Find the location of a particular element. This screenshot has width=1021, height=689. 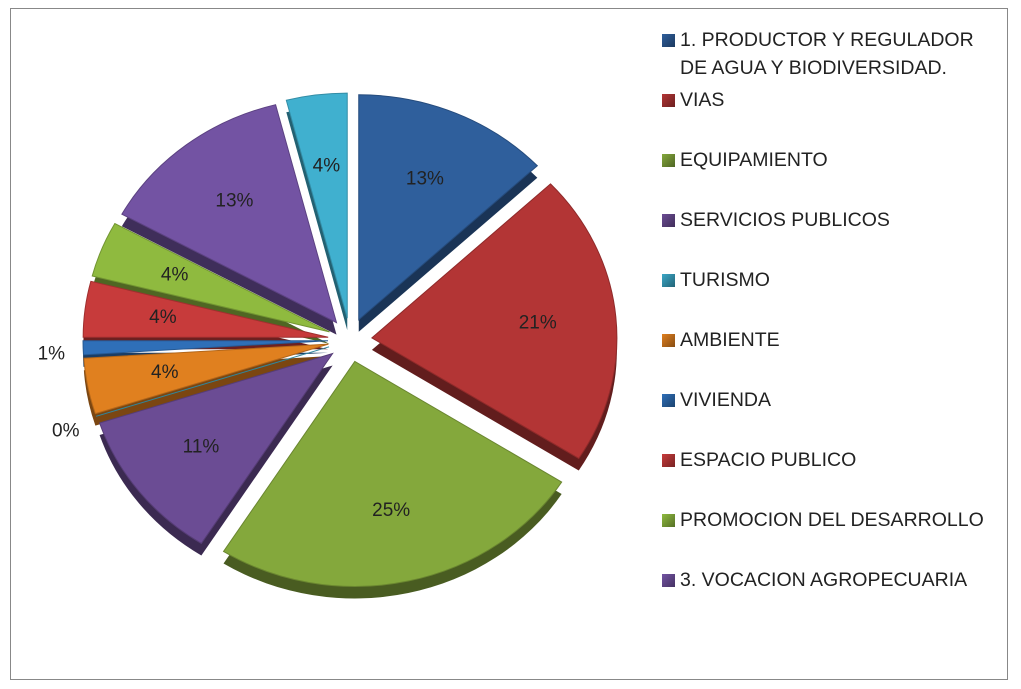

legend-label: ESPACIO PUBLICO is located at coordinates (768, 460).